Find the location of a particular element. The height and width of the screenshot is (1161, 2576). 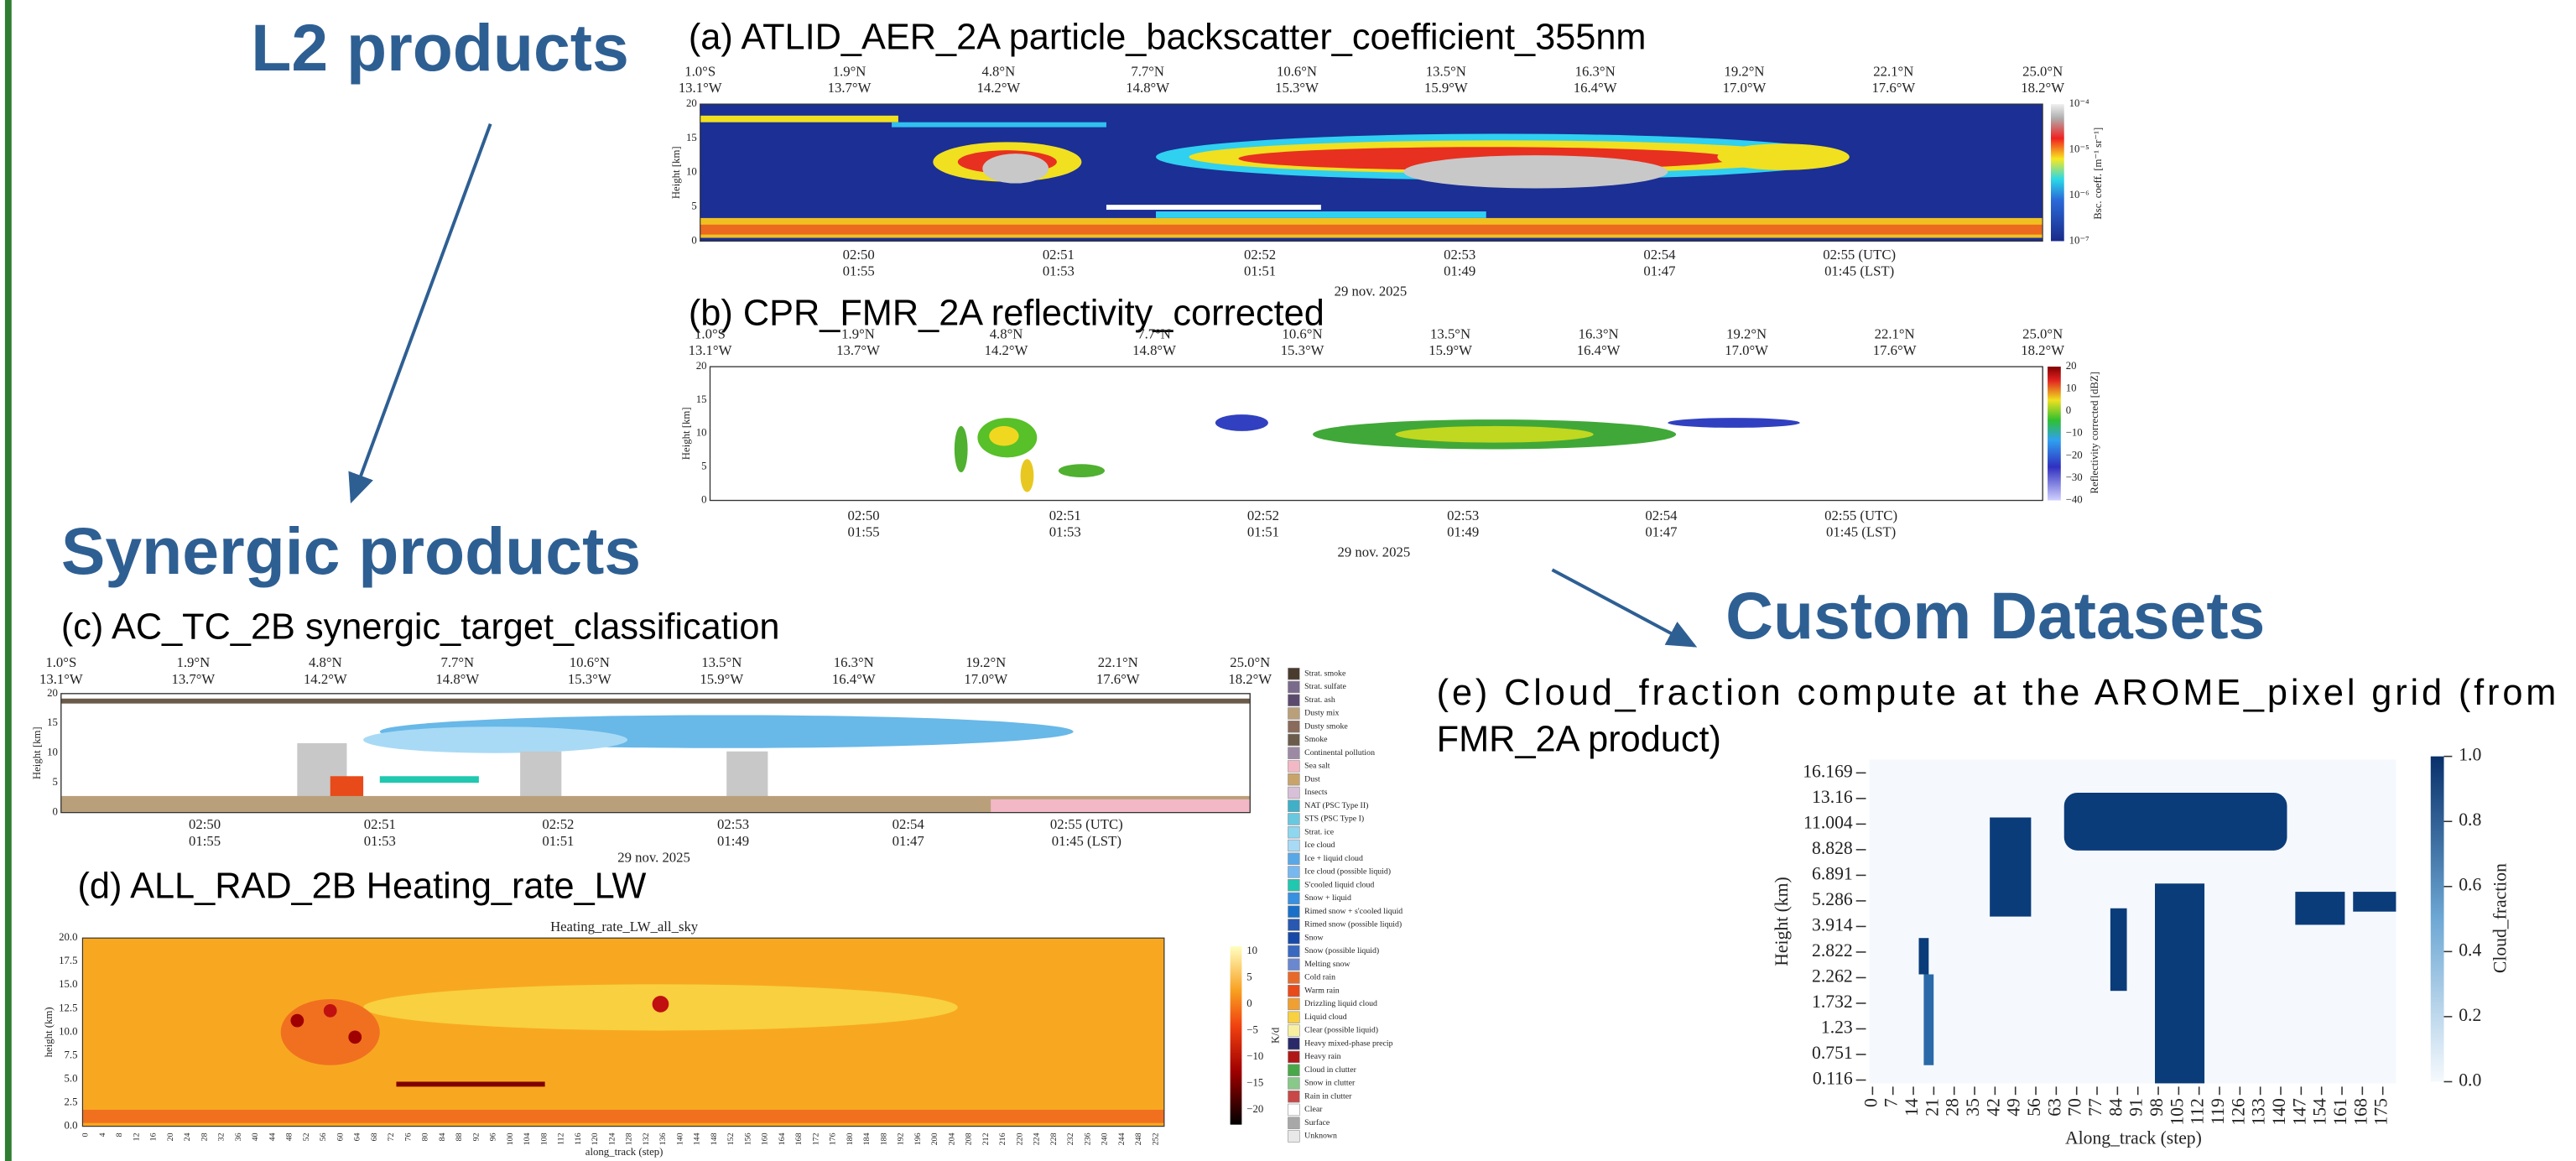

time-tick-label: 01:47 is located at coordinates (1661, 532).